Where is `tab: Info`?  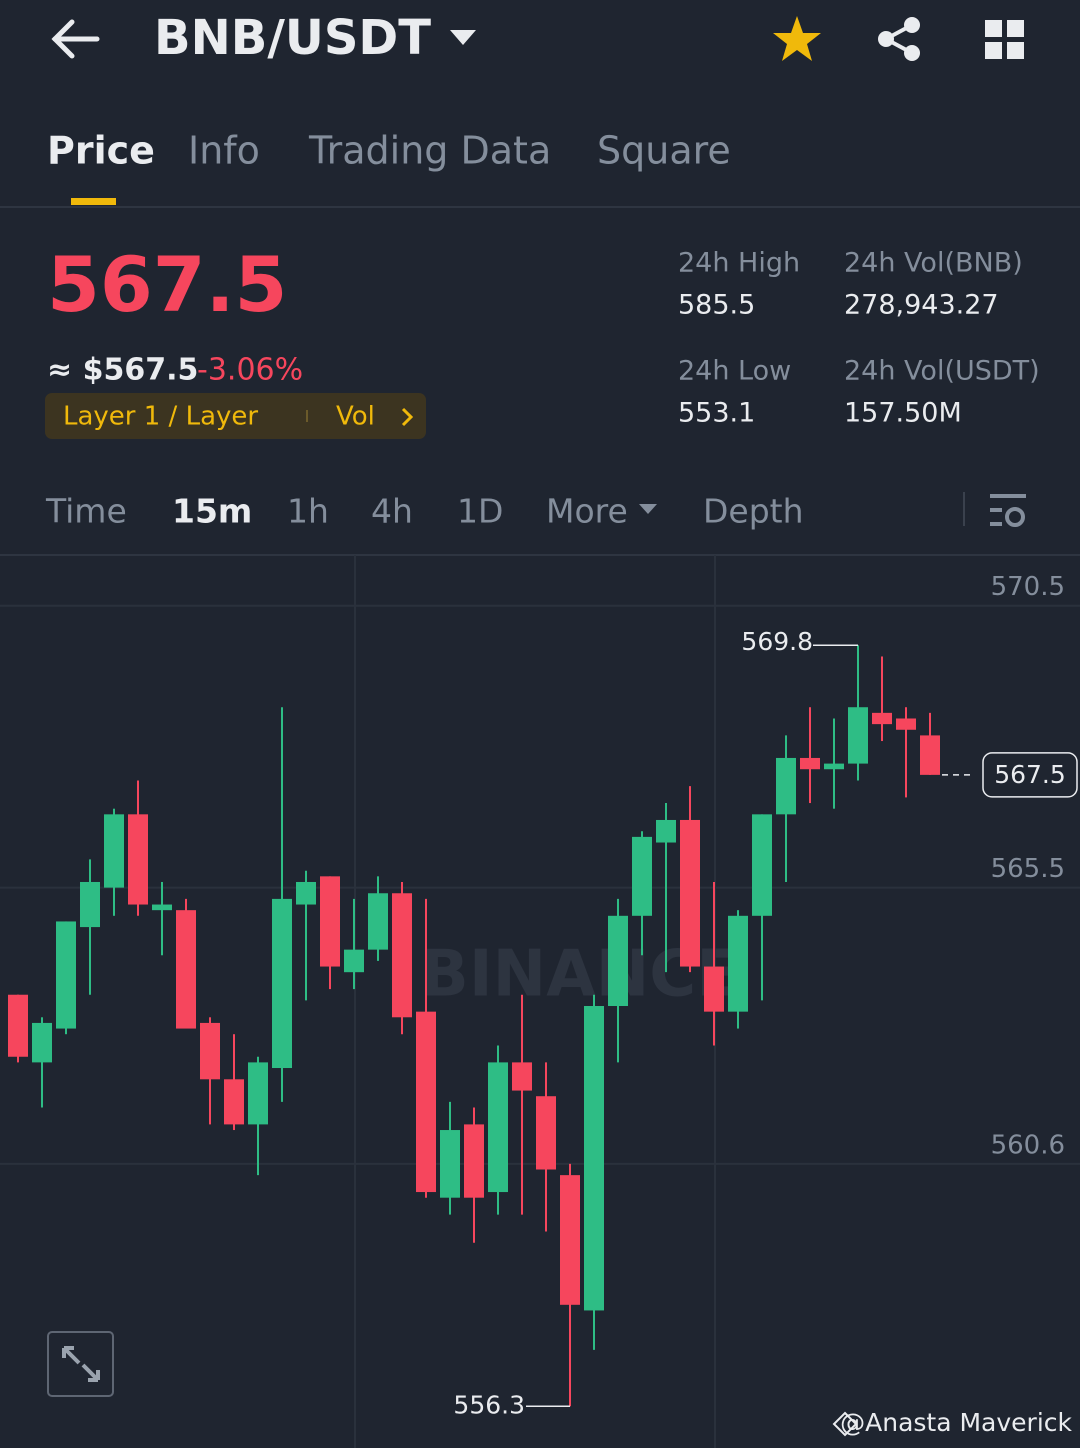 tab: Info is located at coordinates (224, 151).